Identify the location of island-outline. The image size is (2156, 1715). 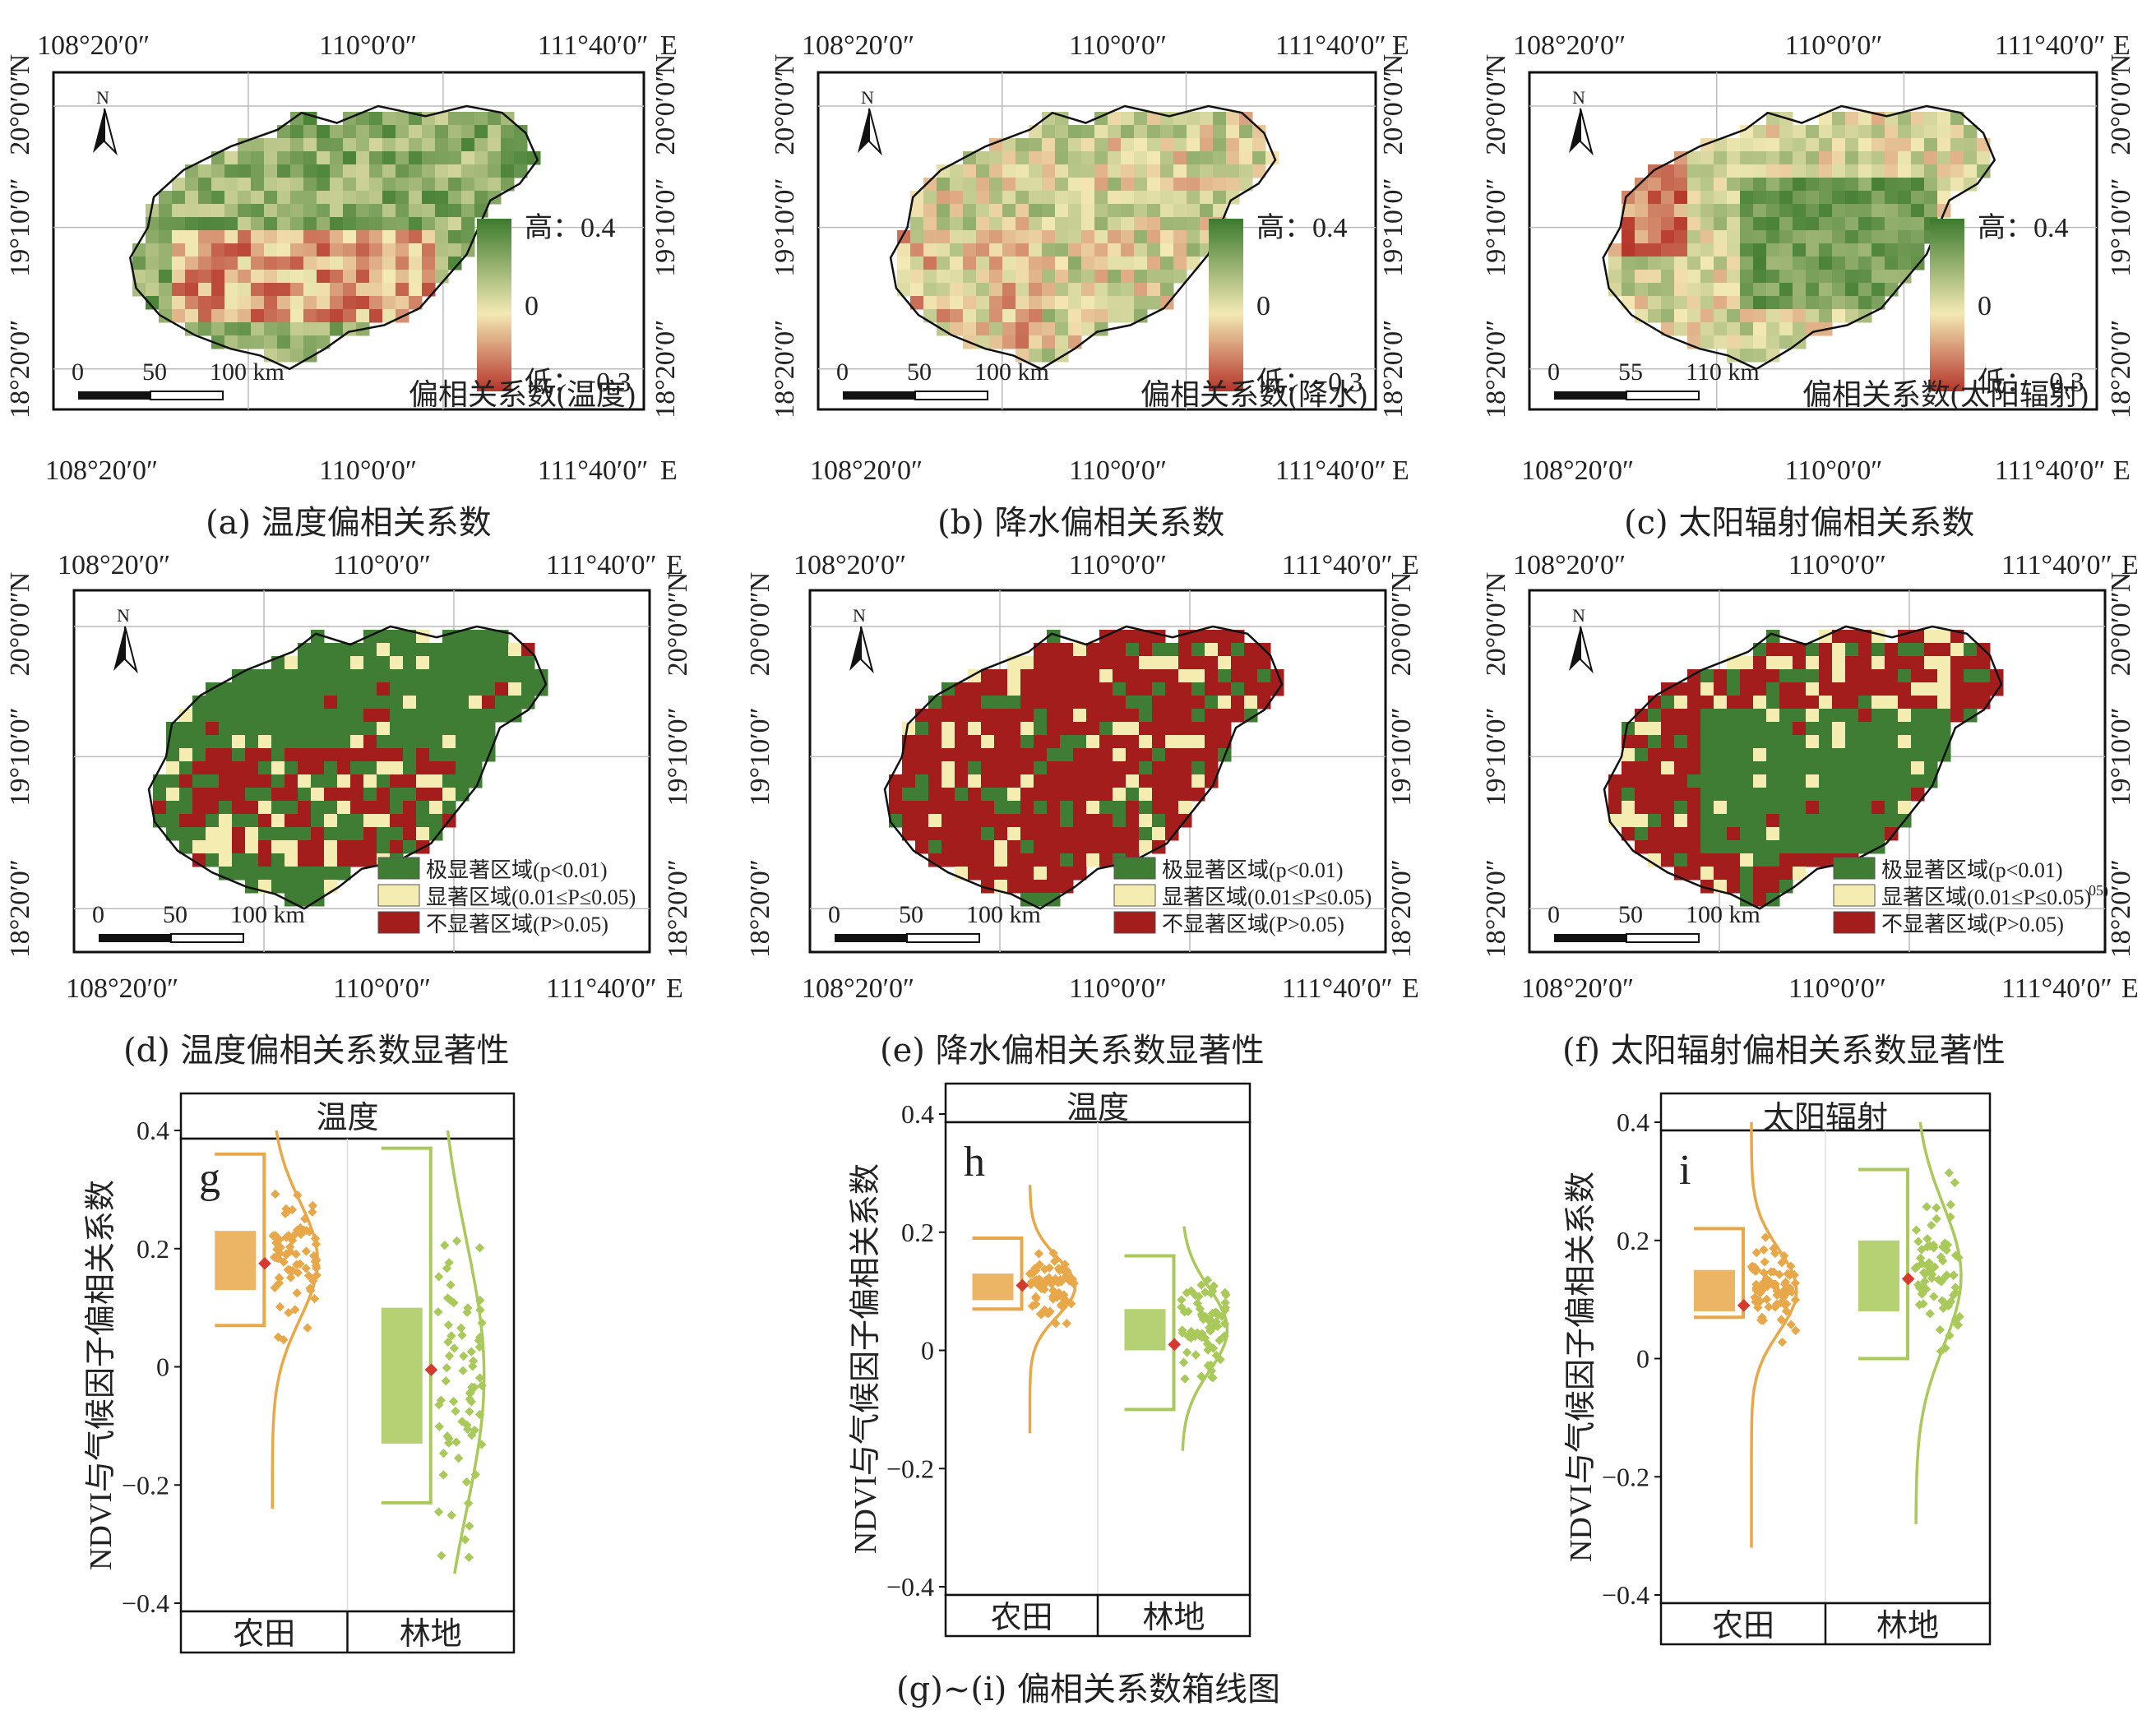
(1803, 767).